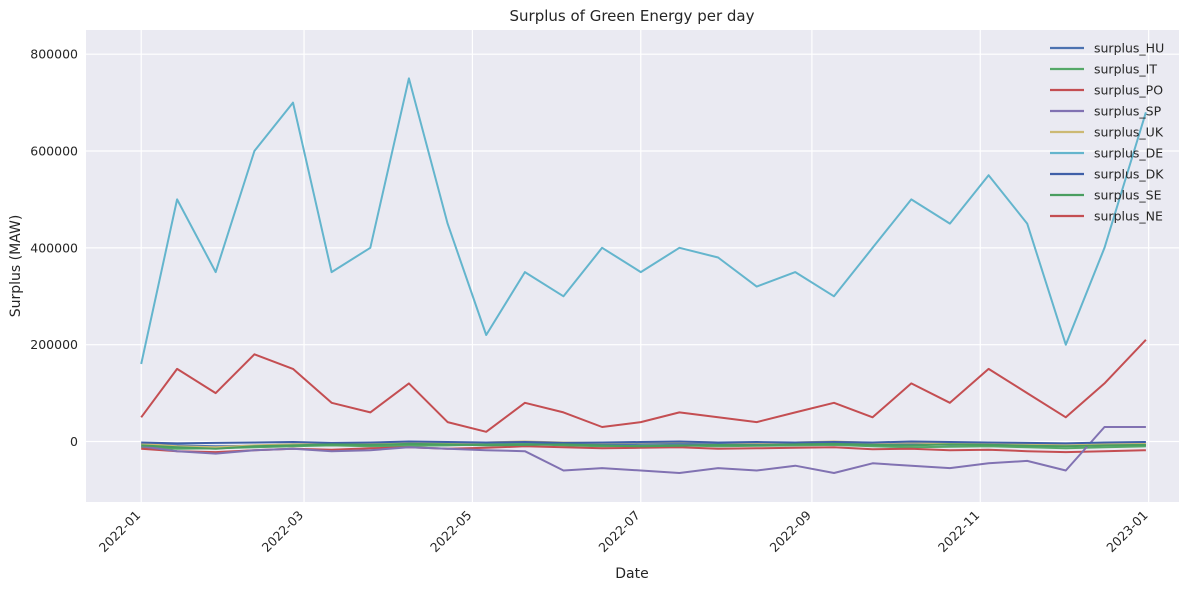 Image resolution: width=1189 pixels, height=594 pixels. I want to click on y-tick-label: 800000, so click(54, 54).